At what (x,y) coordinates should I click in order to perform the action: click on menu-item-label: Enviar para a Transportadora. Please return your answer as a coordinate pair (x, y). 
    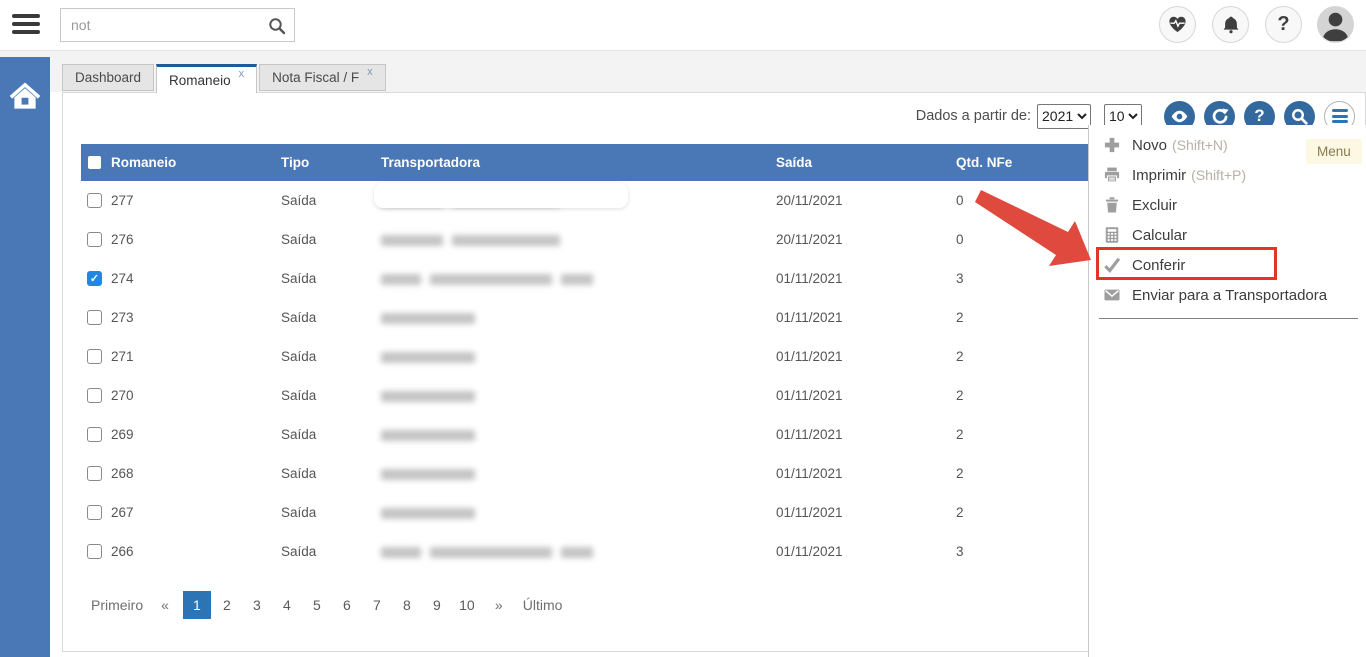
    Looking at the image, I should click on (1230, 295).